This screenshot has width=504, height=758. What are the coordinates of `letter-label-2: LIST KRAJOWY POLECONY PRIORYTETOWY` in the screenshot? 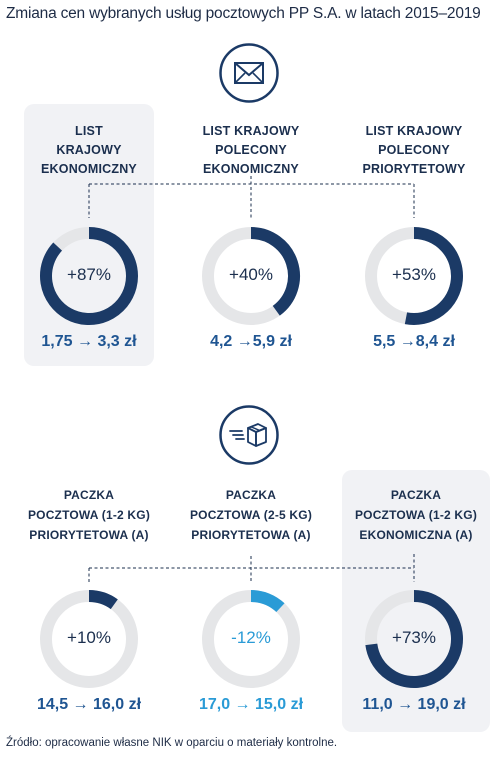 It's located at (414, 150).